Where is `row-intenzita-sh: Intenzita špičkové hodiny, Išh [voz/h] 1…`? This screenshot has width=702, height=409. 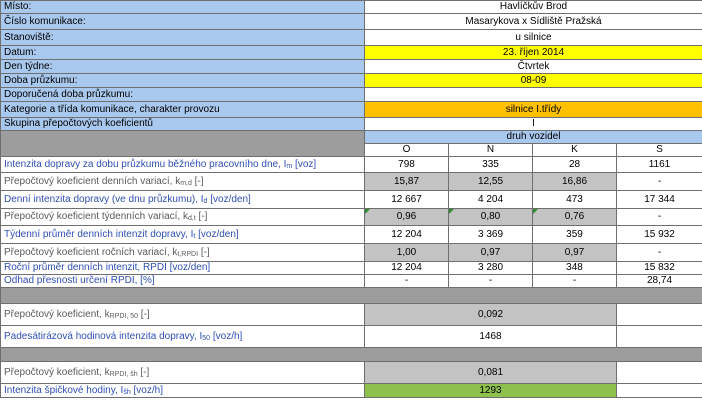 row-intenzita-sh: Intenzita špičkové hodiny, Išh [voz/h] 1… is located at coordinates (351, 390).